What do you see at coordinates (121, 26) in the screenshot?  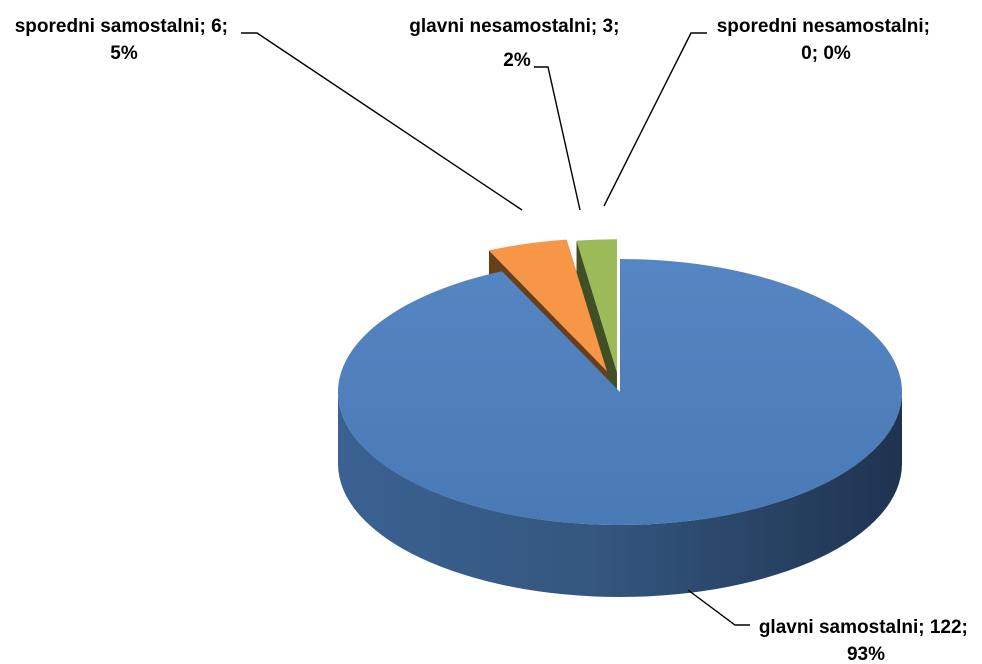 I see `data-label-line: sporedni samostalni; 6;` at bounding box center [121, 26].